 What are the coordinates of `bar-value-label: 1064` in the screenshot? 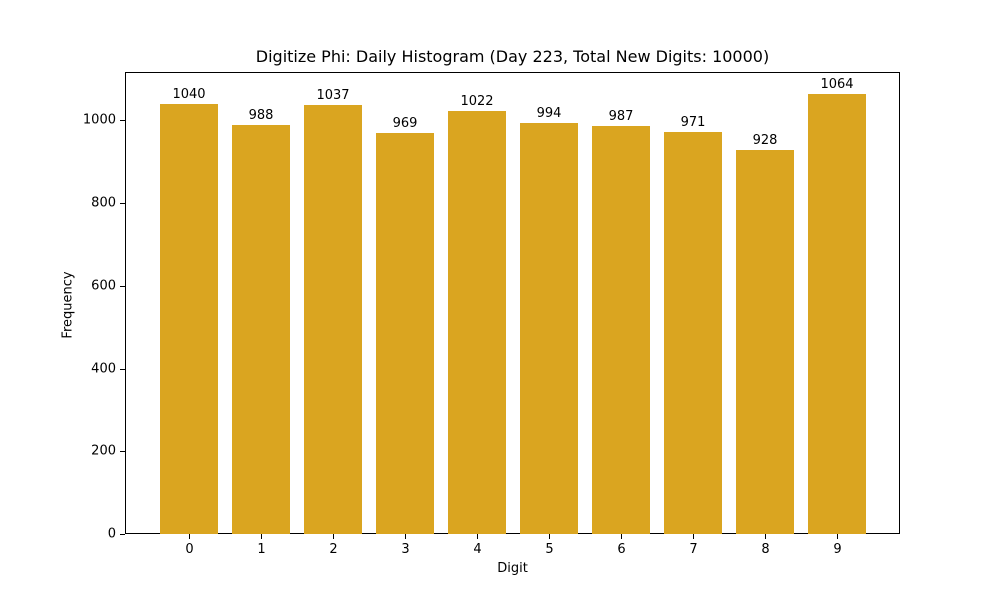 It's located at (837, 84).